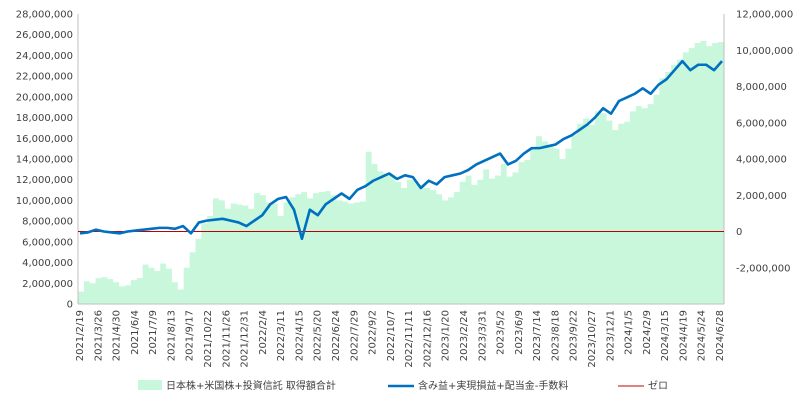 Image resolution: width=803 pixels, height=410 pixels. Describe the element at coordinates (336, 335) in the screenshot. I see `x-tick-label: 2022/6/24` at that location.